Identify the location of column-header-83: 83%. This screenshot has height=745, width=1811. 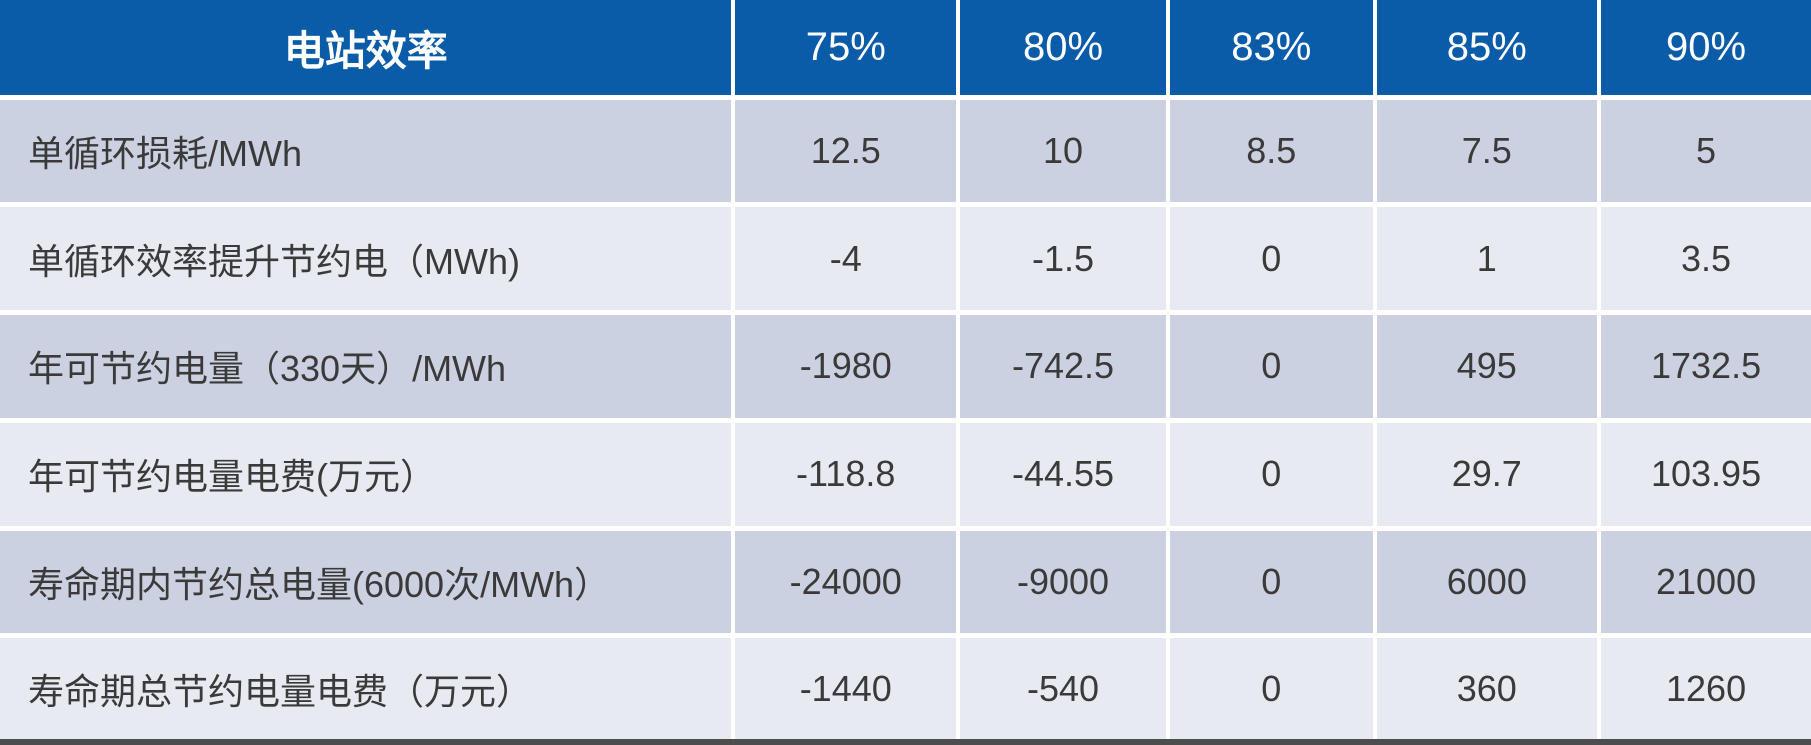
(1272, 48).